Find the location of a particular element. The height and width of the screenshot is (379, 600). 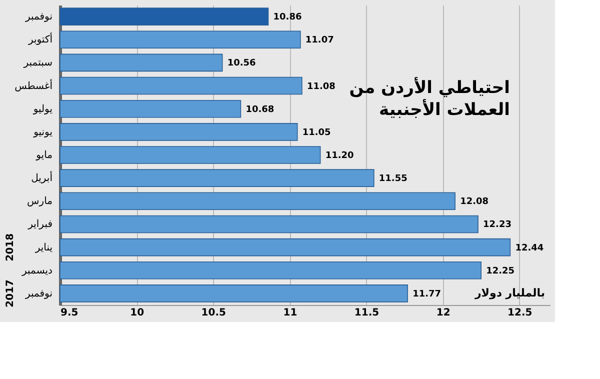

data-label: 11.55 is located at coordinates (393, 179).